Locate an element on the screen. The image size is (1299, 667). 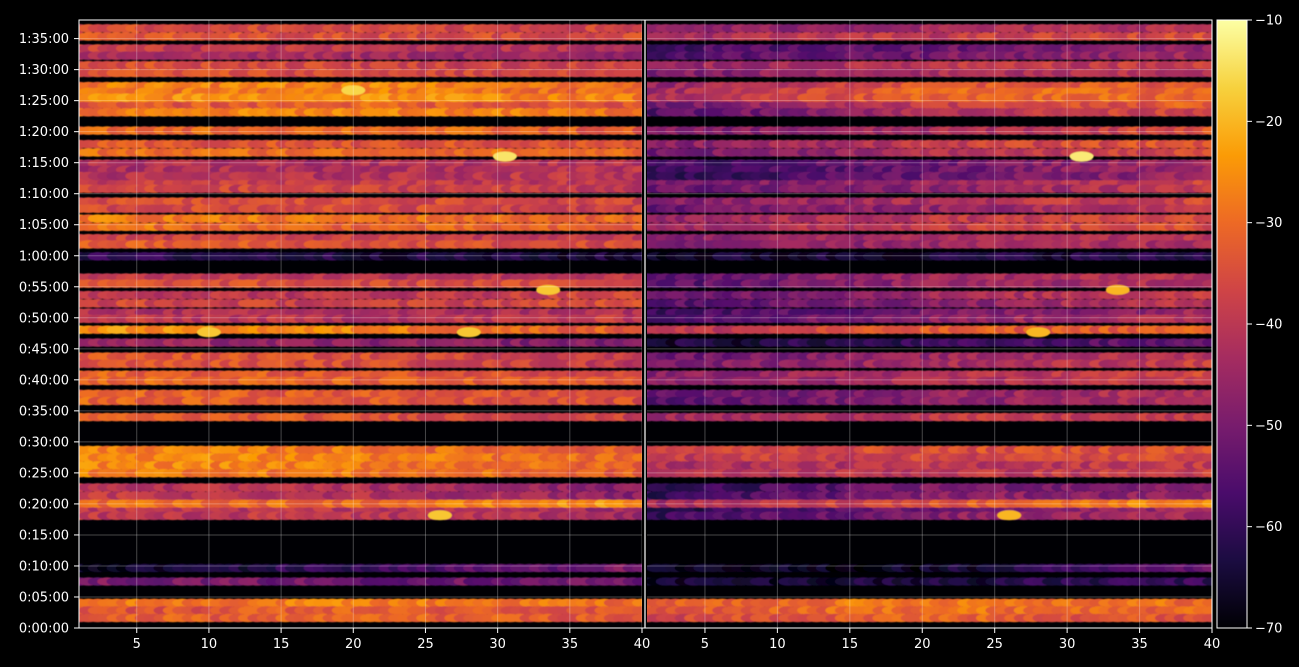
cell-right-b9 is located at coordinates (1207, 381).